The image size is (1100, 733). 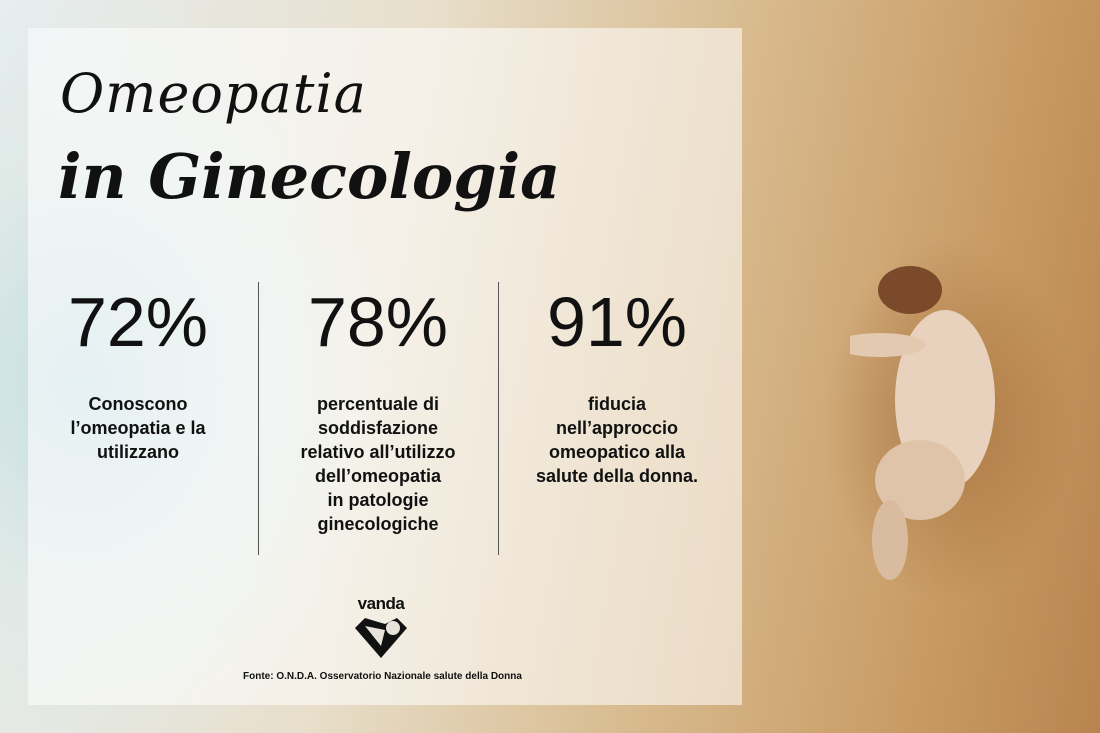 What do you see at coordinates (617, 428) in the screenshot?
I see `label-line: nell’approccio` at bounding box center [617, 428].